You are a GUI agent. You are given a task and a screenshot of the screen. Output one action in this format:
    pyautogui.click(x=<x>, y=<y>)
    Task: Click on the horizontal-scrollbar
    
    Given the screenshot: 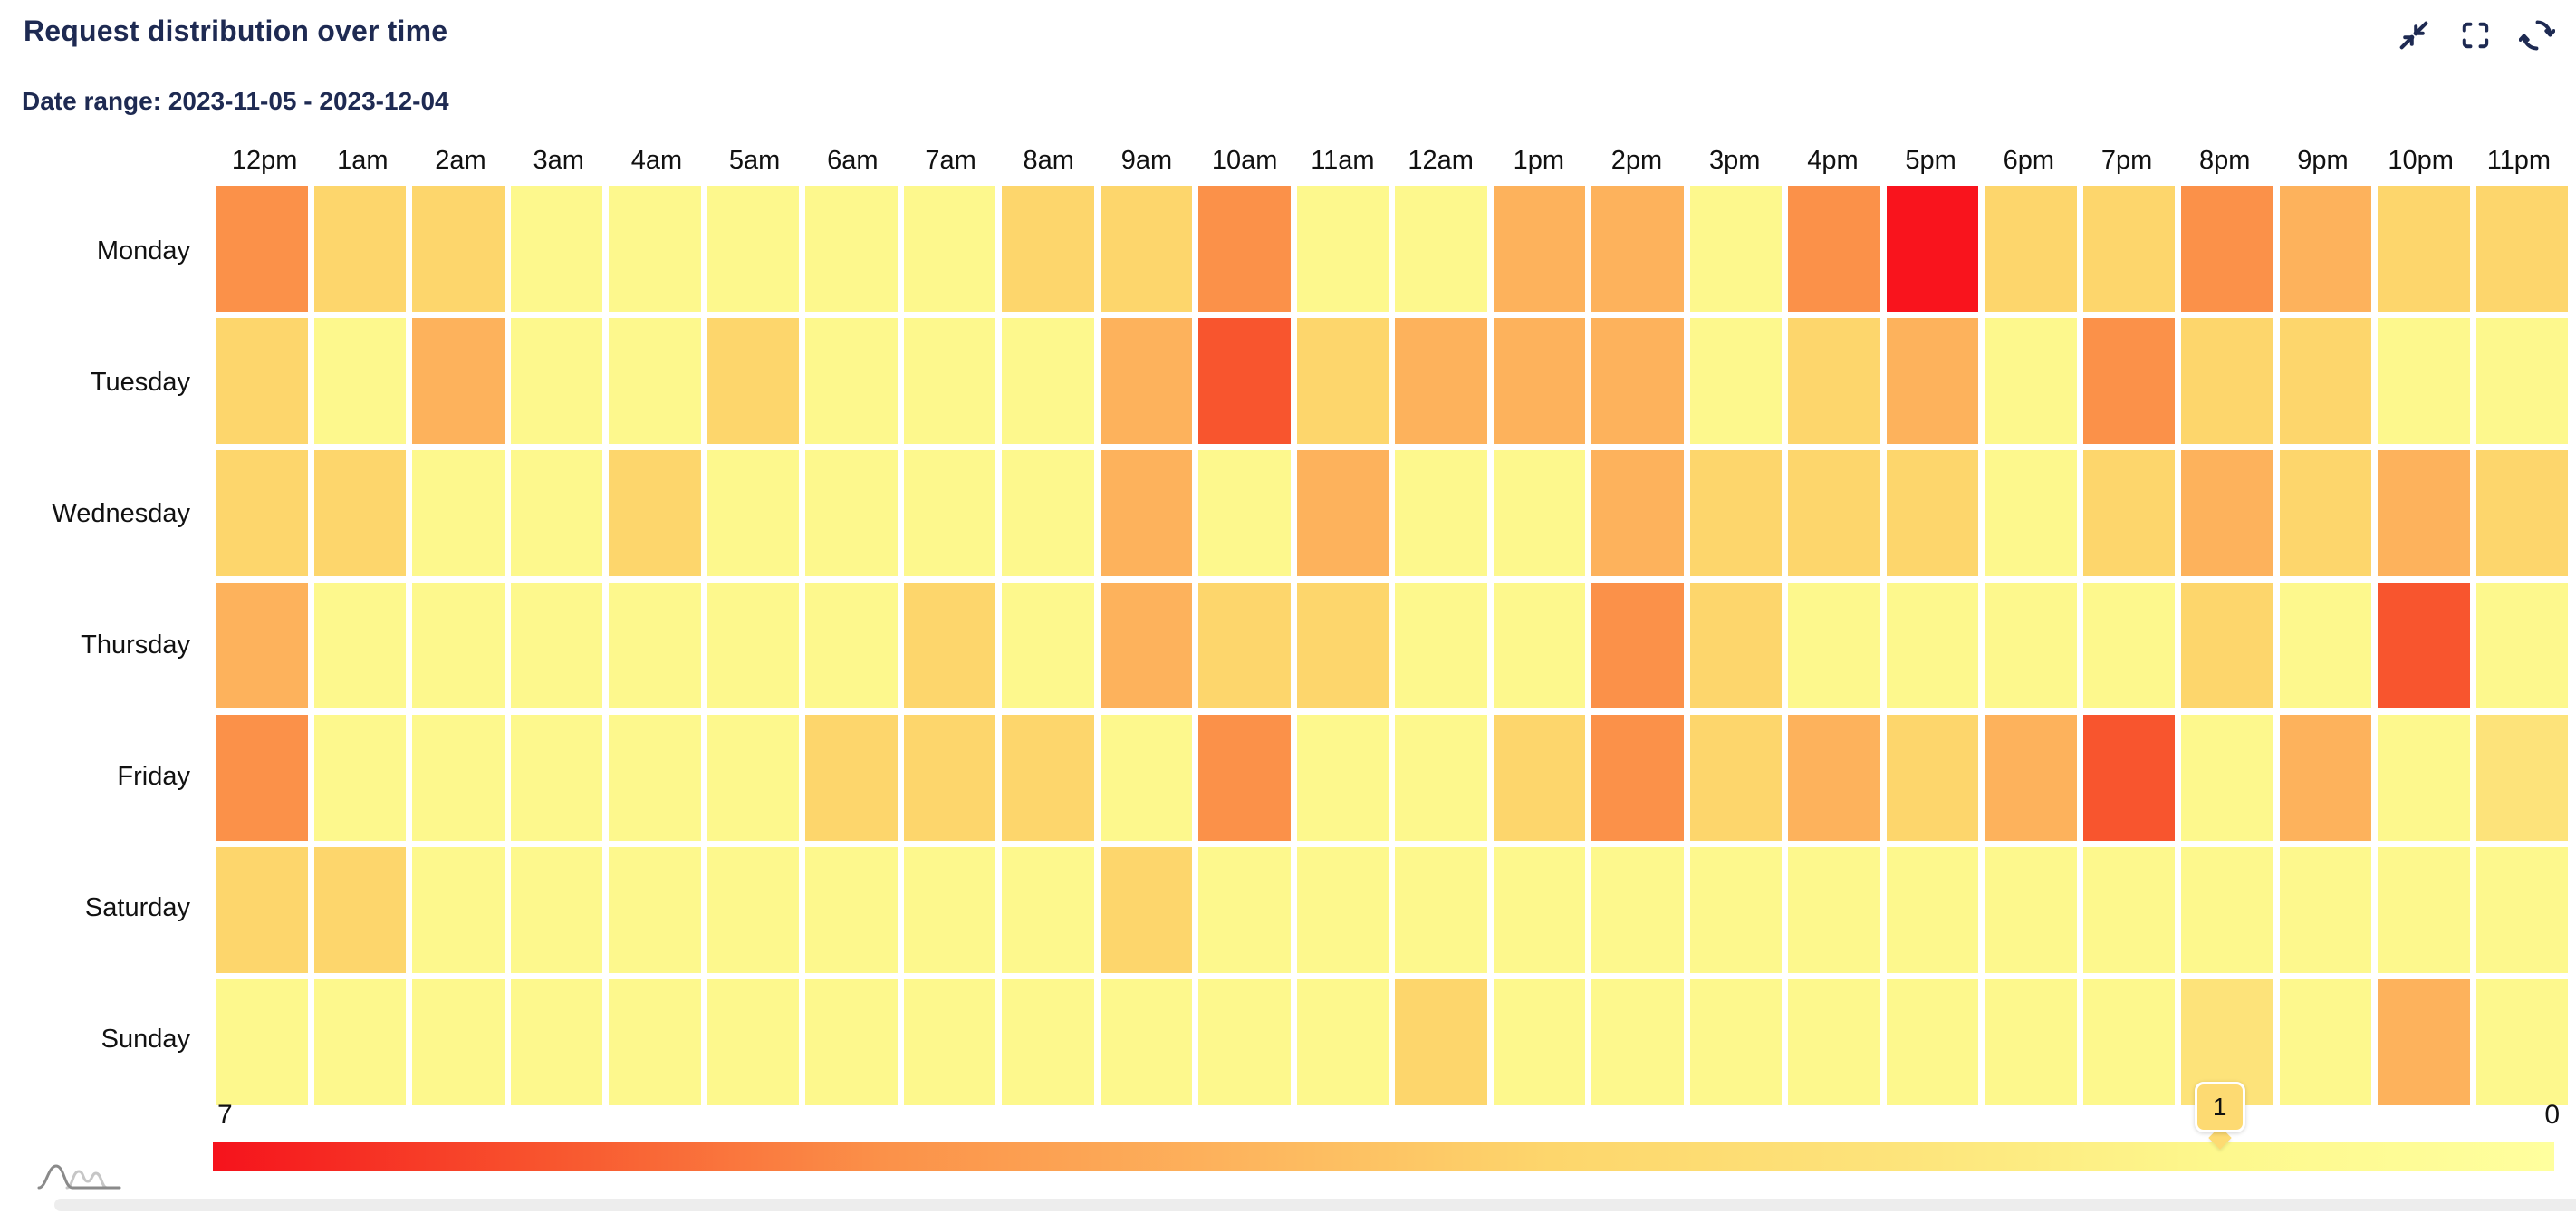 What is the action you would take?
    pyautogui.click(x=1315, y=1205)
    